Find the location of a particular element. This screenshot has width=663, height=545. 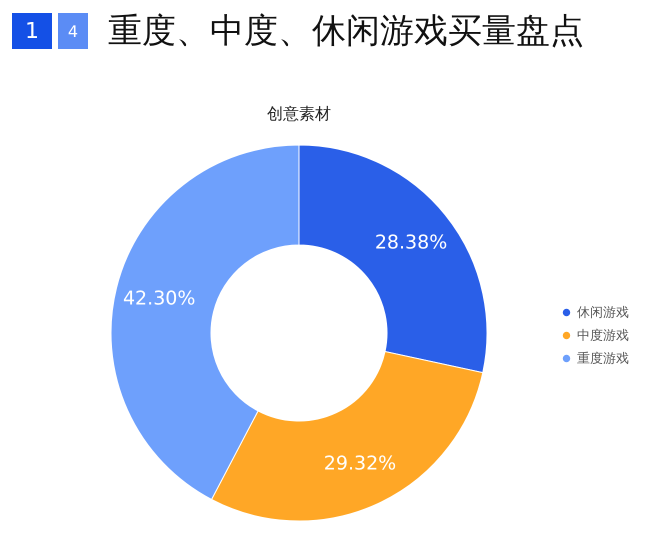

data-label: 28.38% is located at coordinates (411, 243).